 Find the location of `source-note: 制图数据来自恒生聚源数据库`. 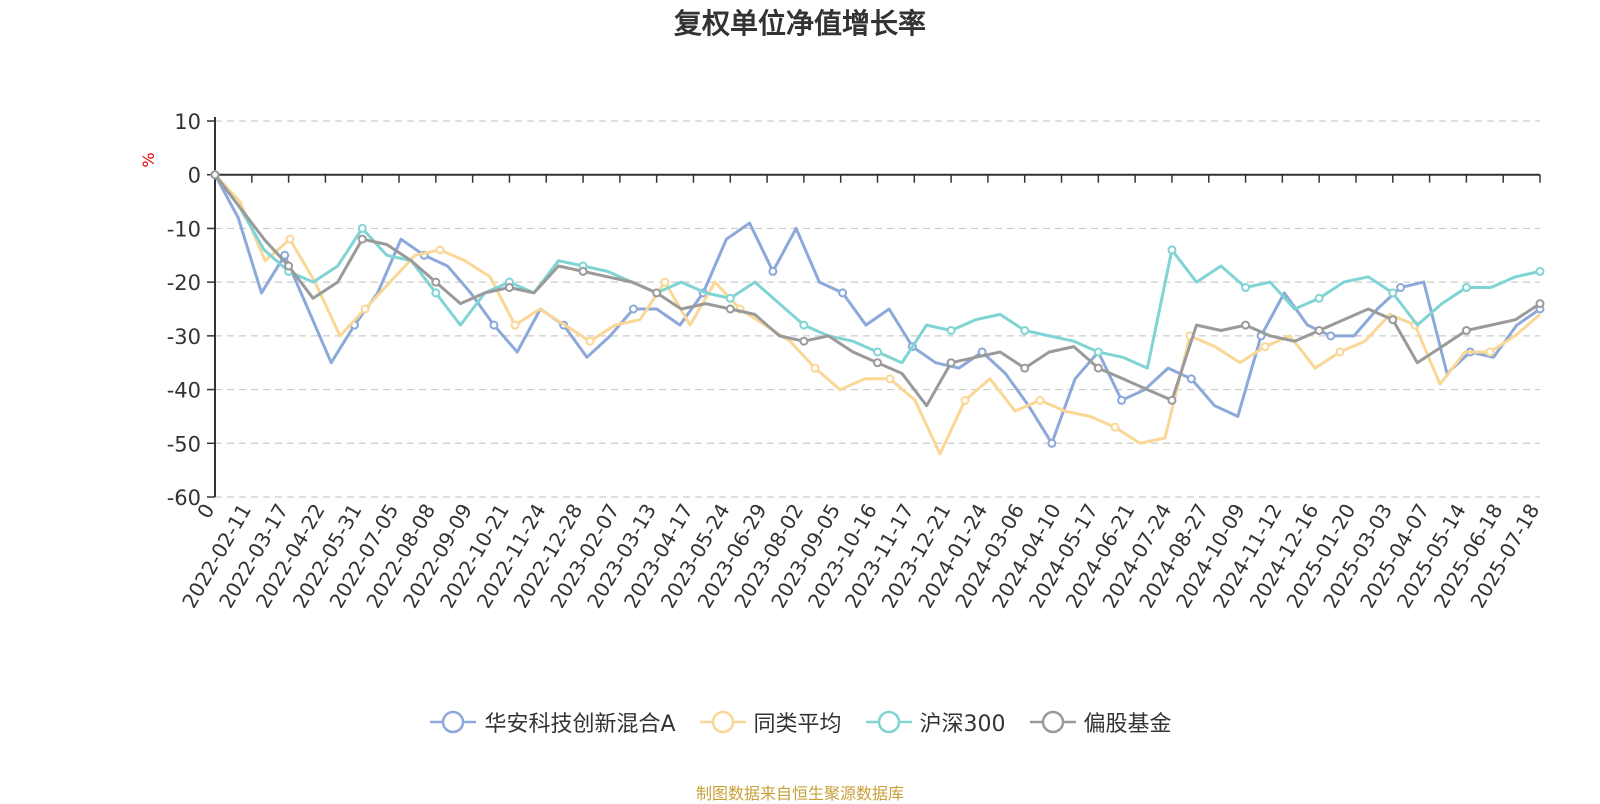

source-note: 制图数据来自恒生聚源数据库 is located at coordinates (799, 793).